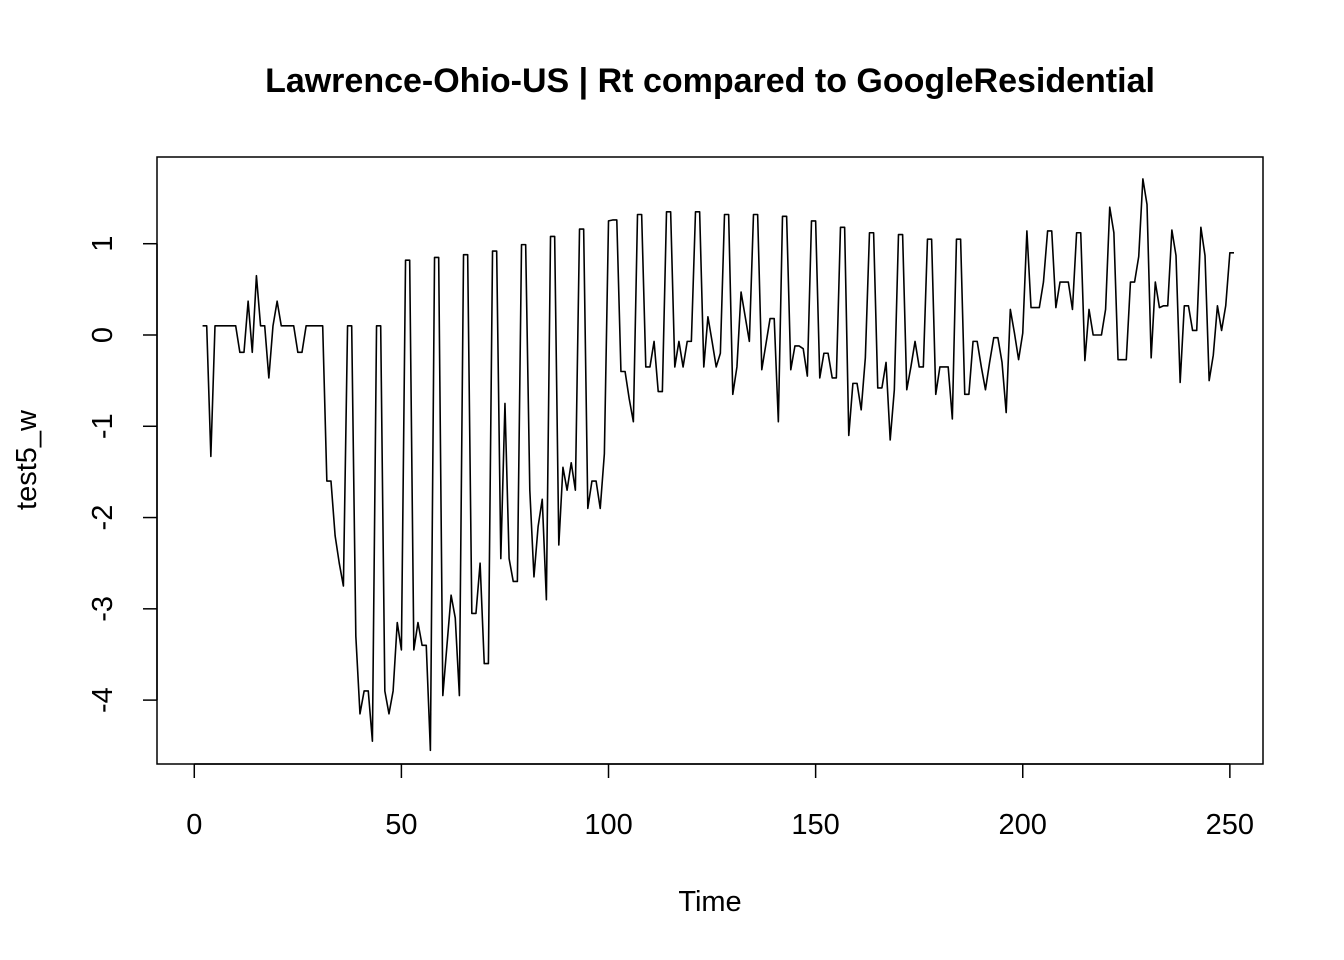 Image resolution: width=1344 pixels, height=960 pixels. I want to click on x-axis-label: Time, so click(709, 902).